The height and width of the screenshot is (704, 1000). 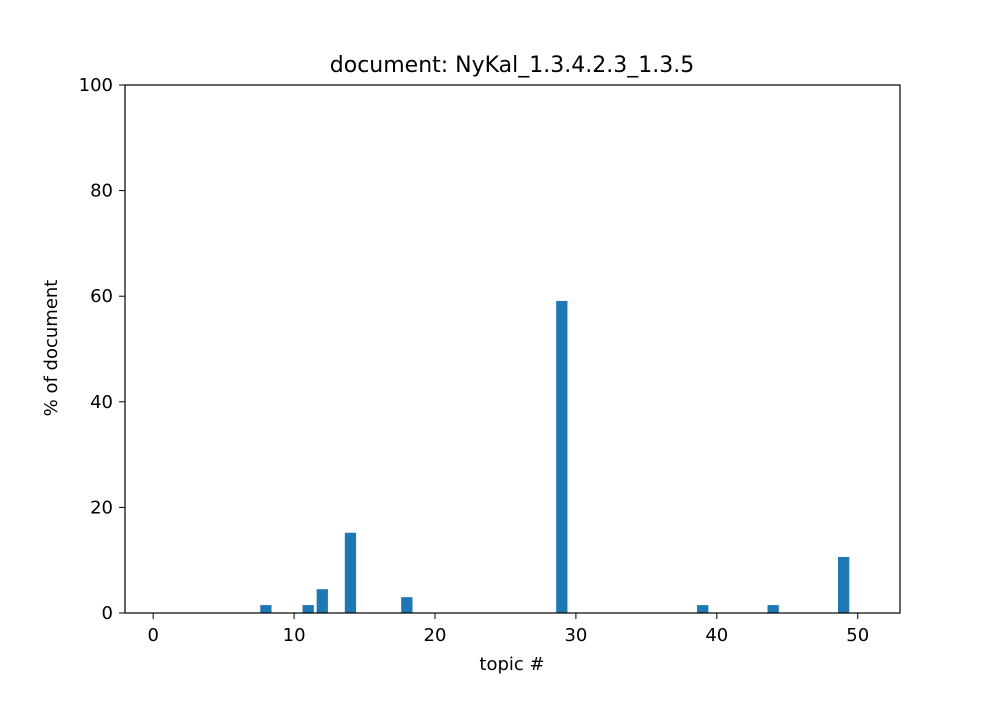 I want to click on y-tick-label: 80, so click(x=101, y=191).